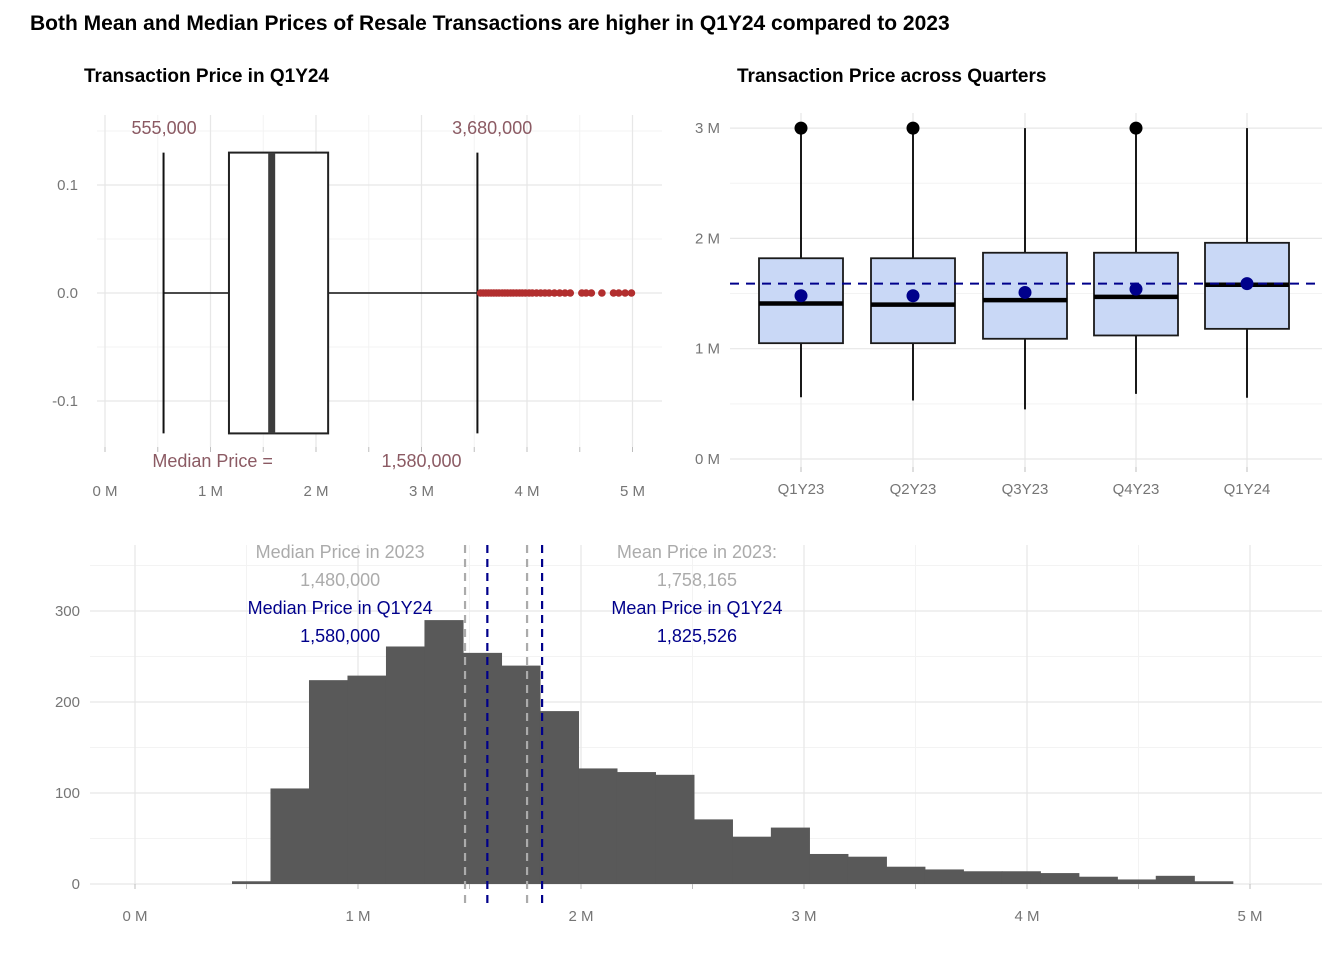  Describe the element at coordinates (340, 580) in the screenshot. I see `annotation-line: 1,480,000` at that location.